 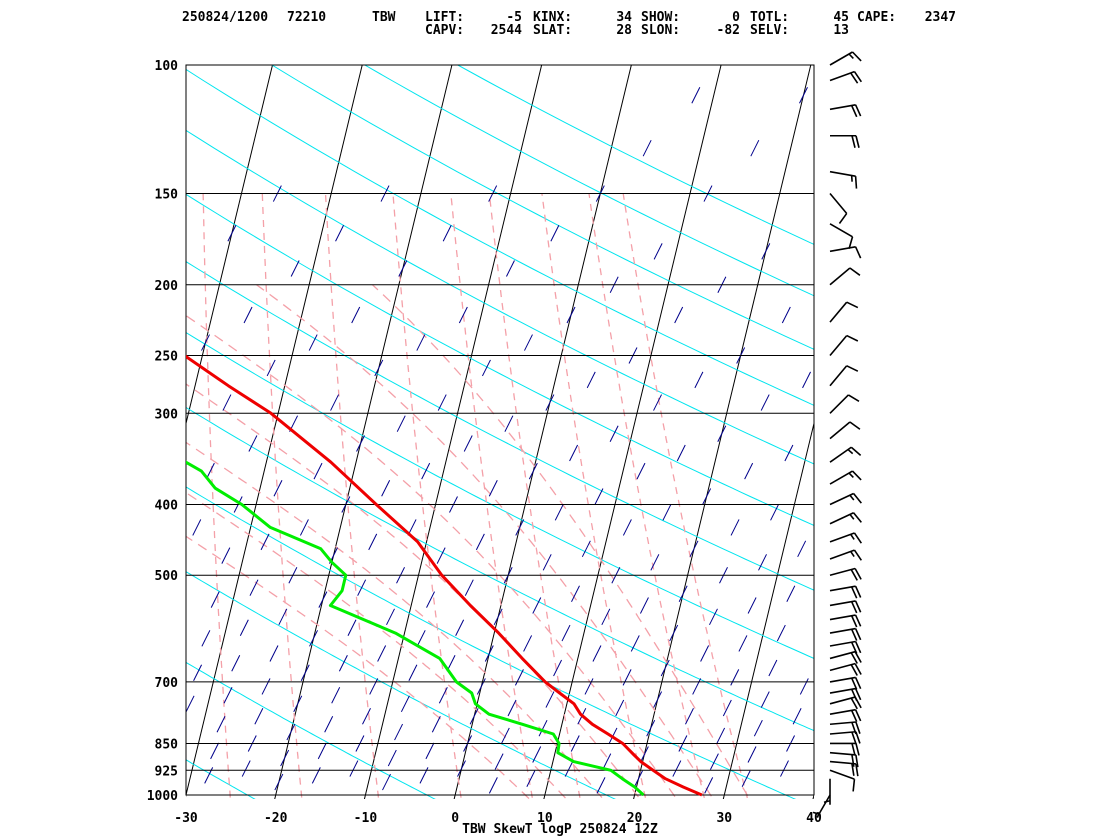 What do you see at coordinates (841, 30) in the screenshot?
I see `index-value: 13` at bounding box center [841, 30].